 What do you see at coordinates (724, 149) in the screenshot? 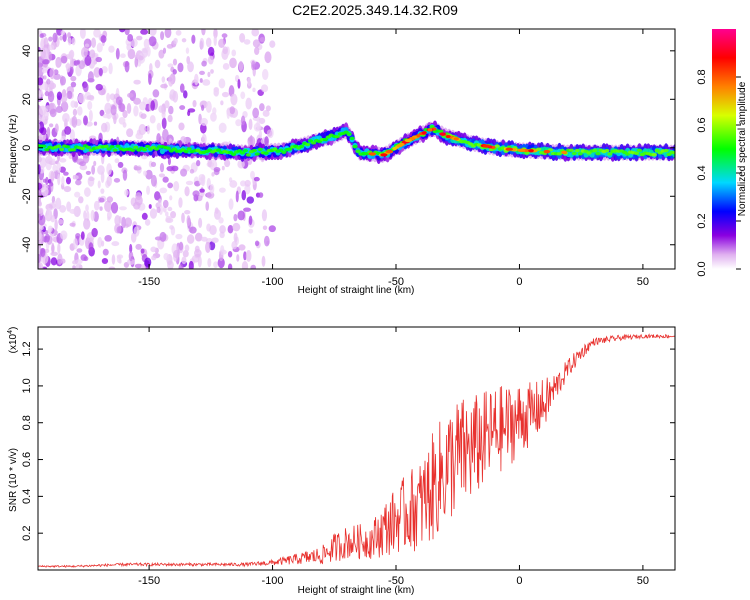
I see `colorbar` at bounding box center [724, 149].